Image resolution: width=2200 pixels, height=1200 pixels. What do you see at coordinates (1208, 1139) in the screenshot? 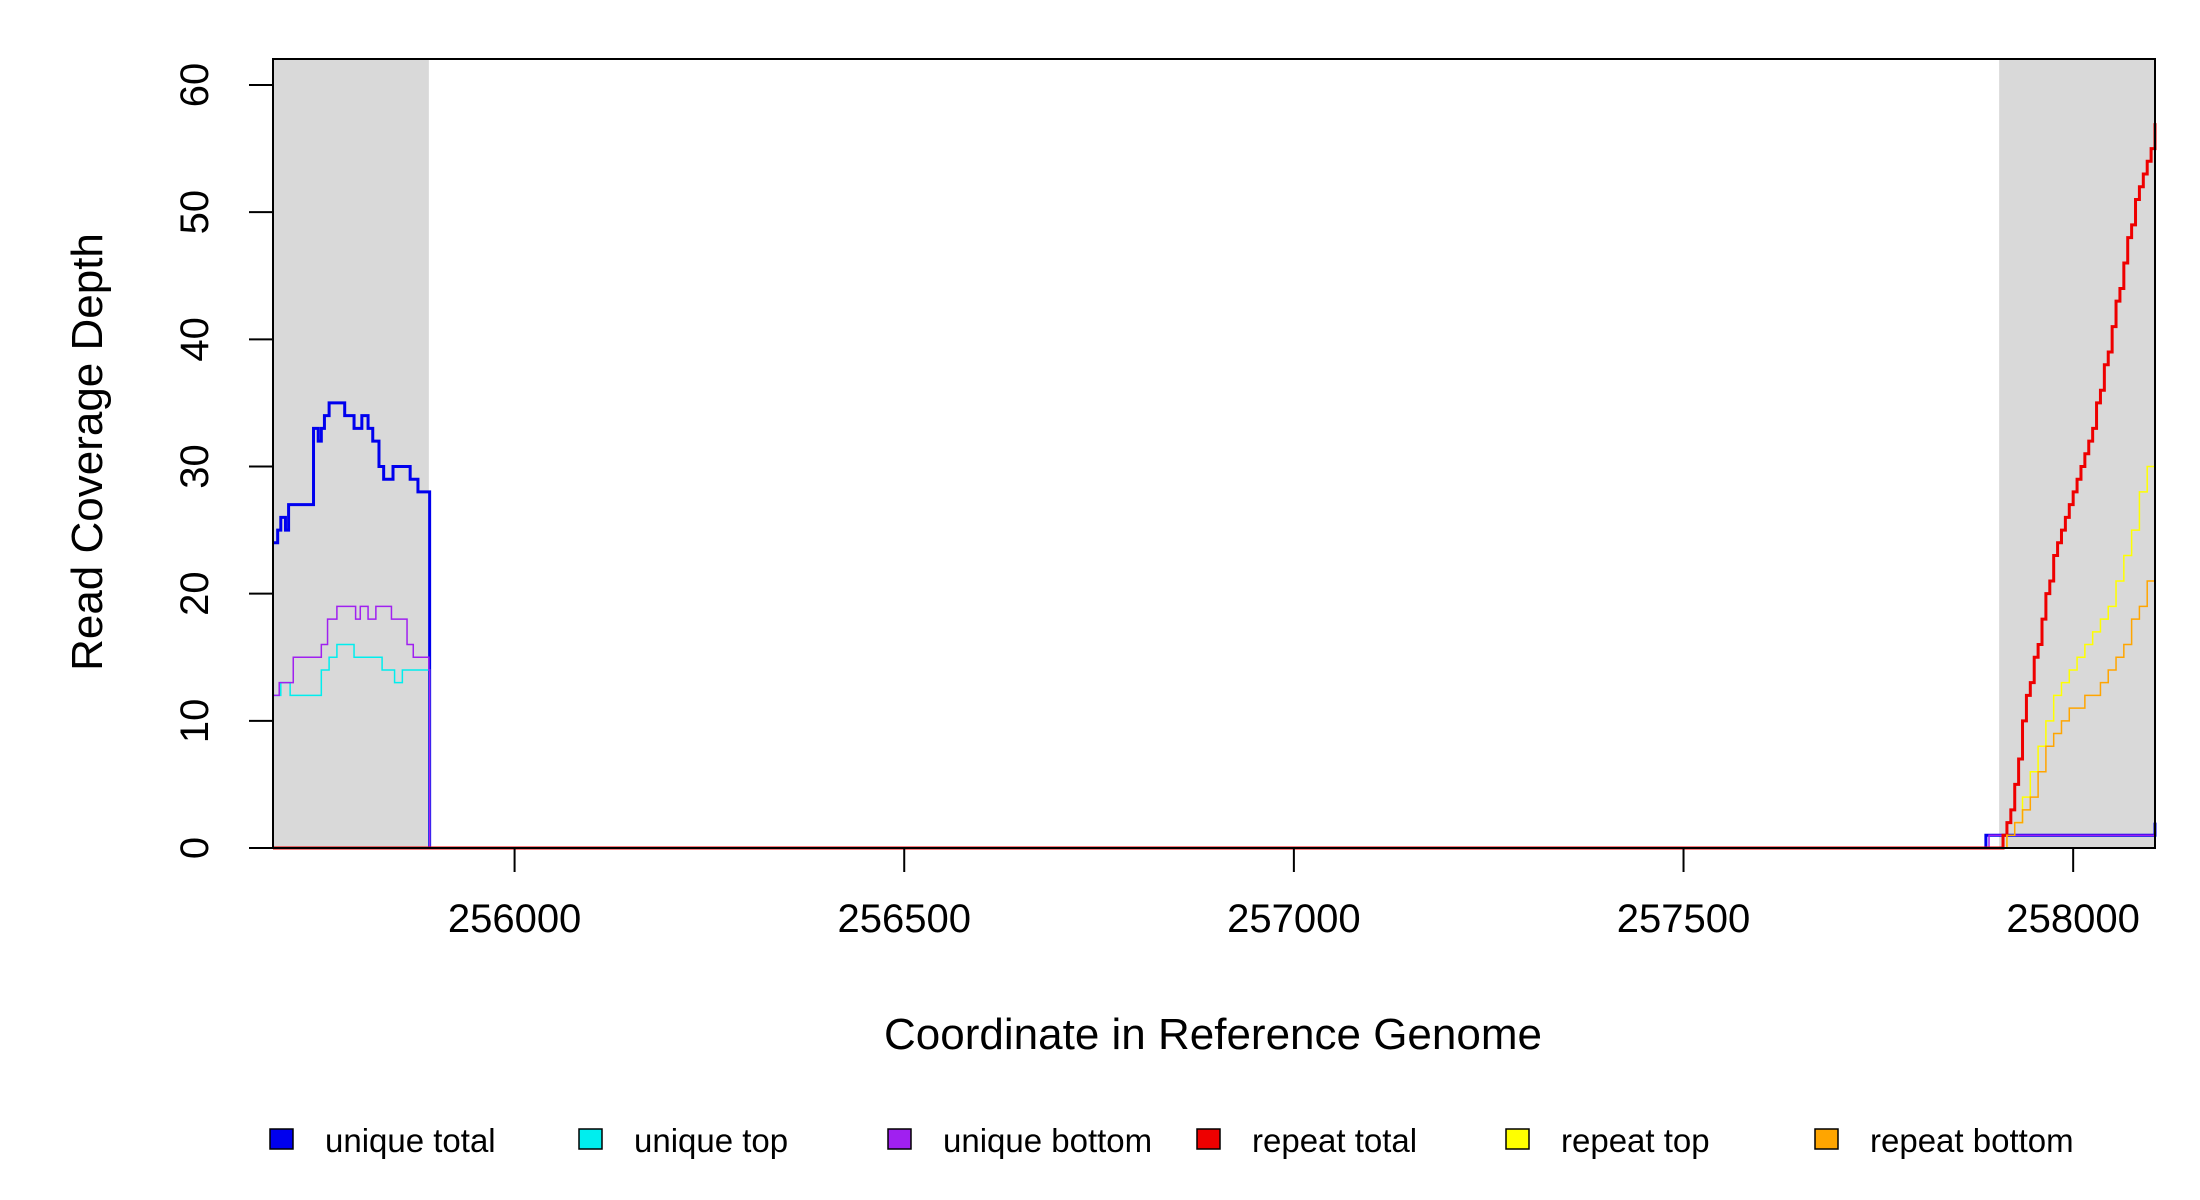
I see `legend-swatch-repeat-total` at bounding box center [1208, 1139].